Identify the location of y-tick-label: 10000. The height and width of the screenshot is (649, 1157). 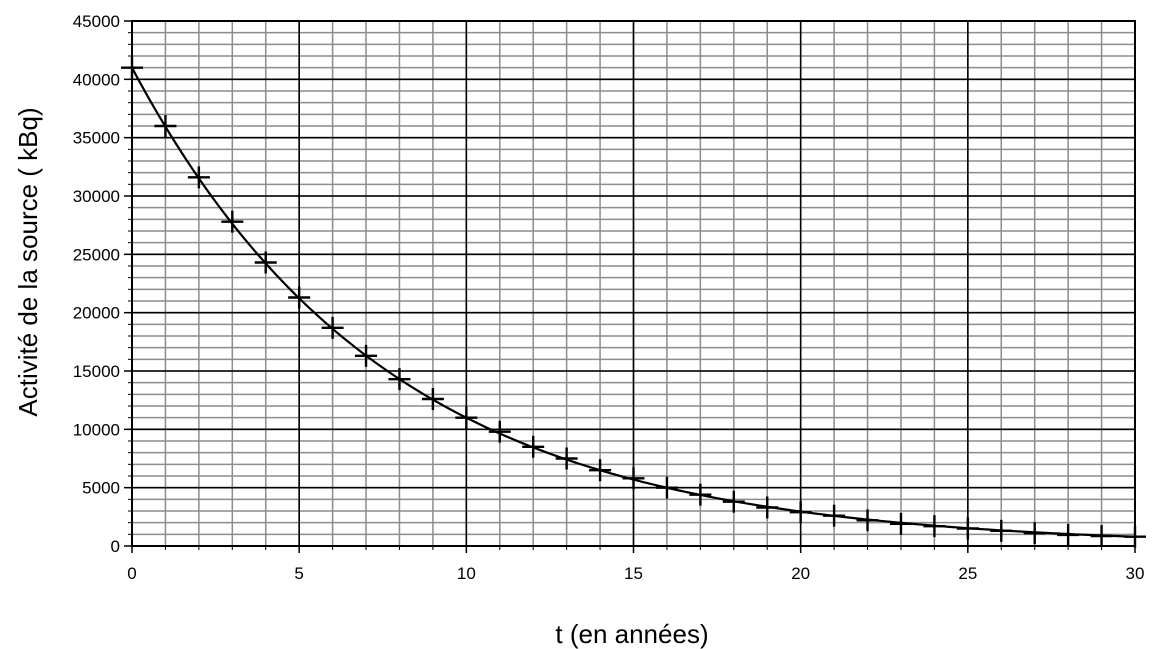
(96, 429).